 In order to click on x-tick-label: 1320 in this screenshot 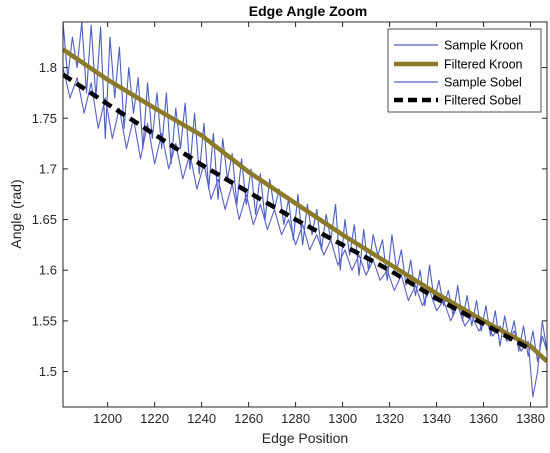, I will do `click(389, 418)`.